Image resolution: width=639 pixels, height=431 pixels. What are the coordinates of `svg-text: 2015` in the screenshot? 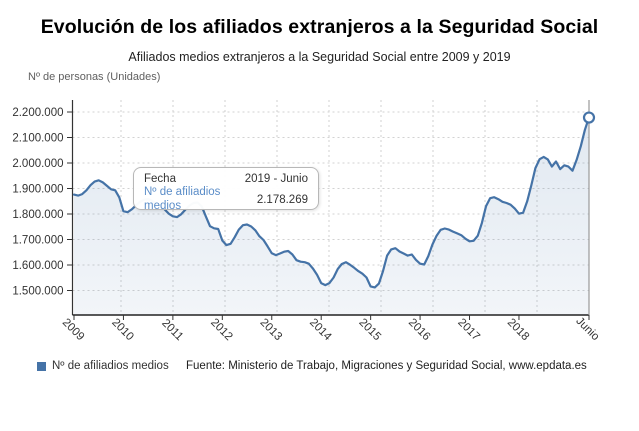 It's located at (369, 330).